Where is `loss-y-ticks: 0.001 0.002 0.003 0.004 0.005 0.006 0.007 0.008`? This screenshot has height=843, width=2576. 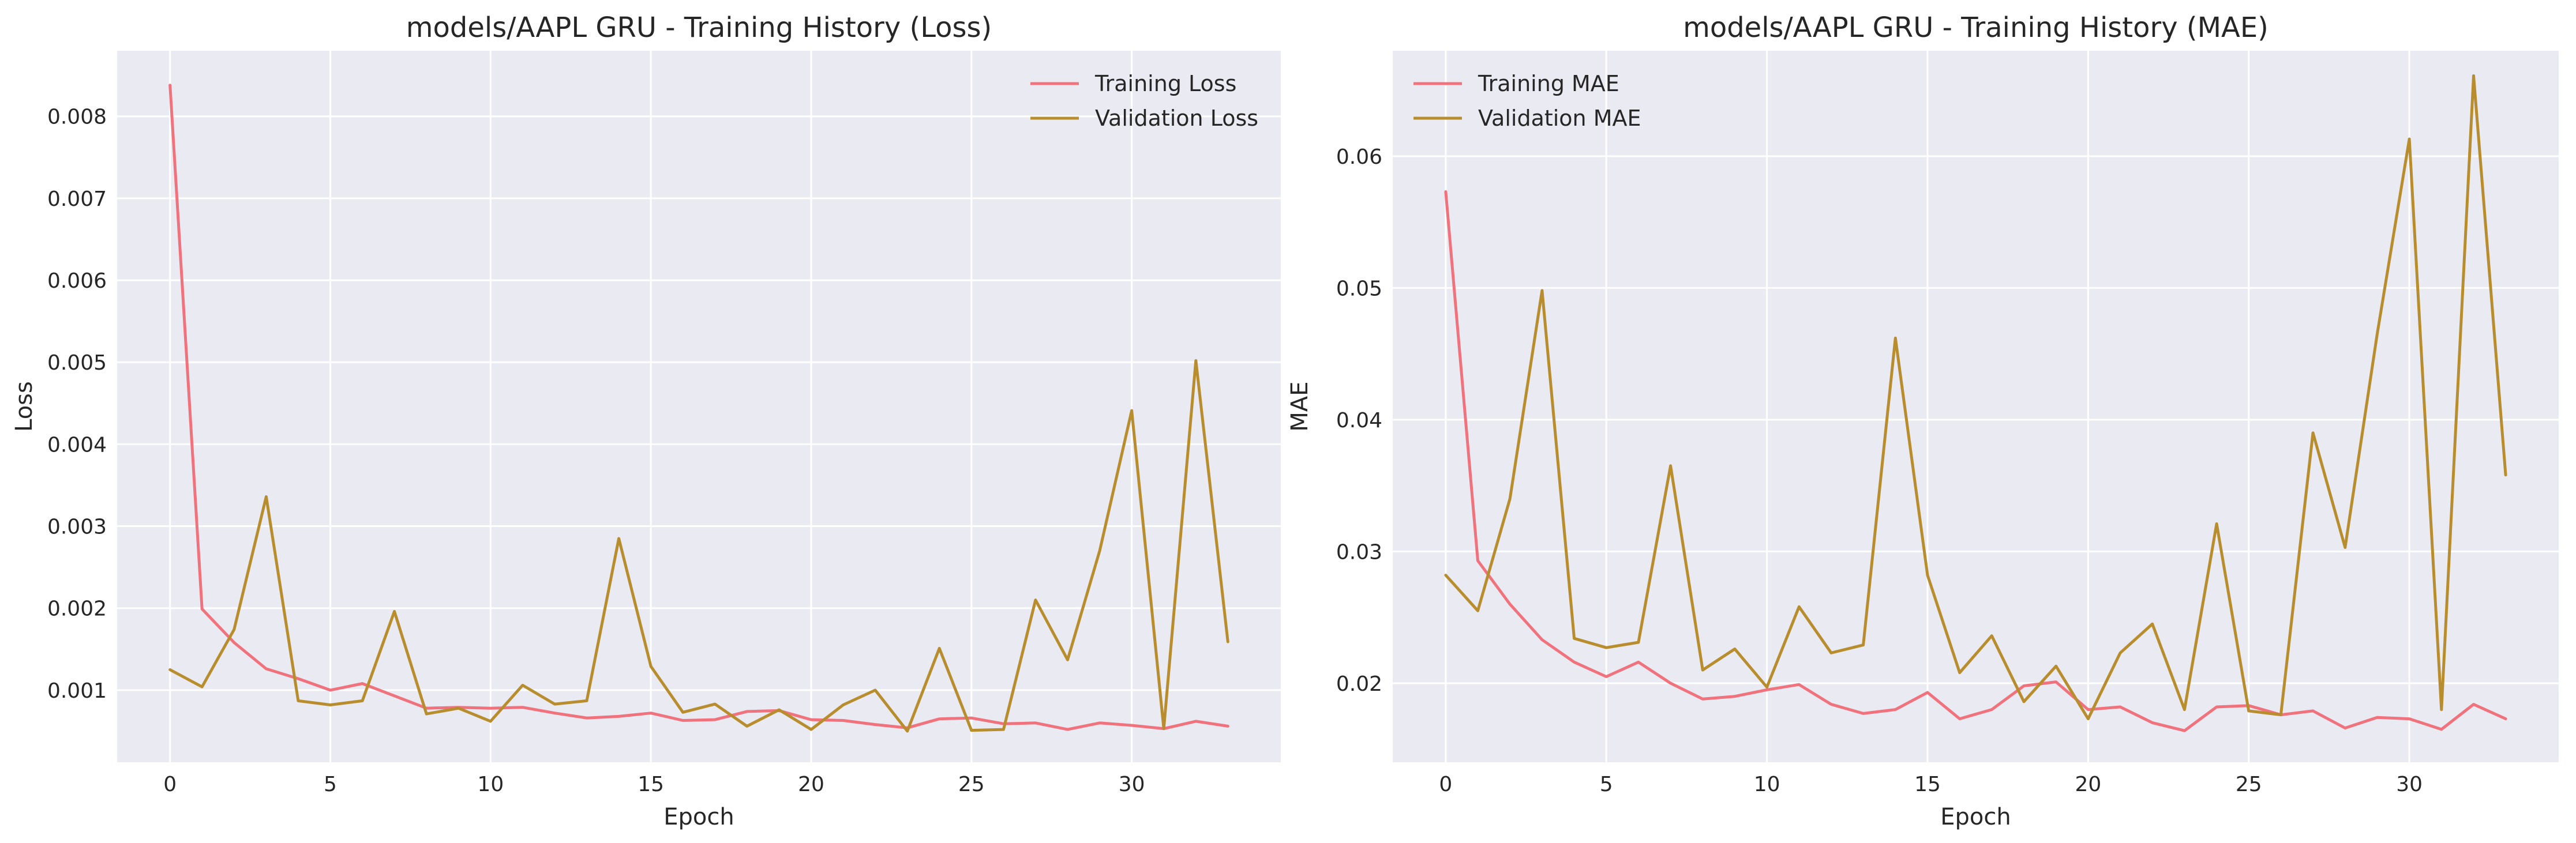 loss-y-ticks: 0.001 0.002 0.003 0.004 0.005 0.006 0.007 0.008 is located at coordinates (77, 404).